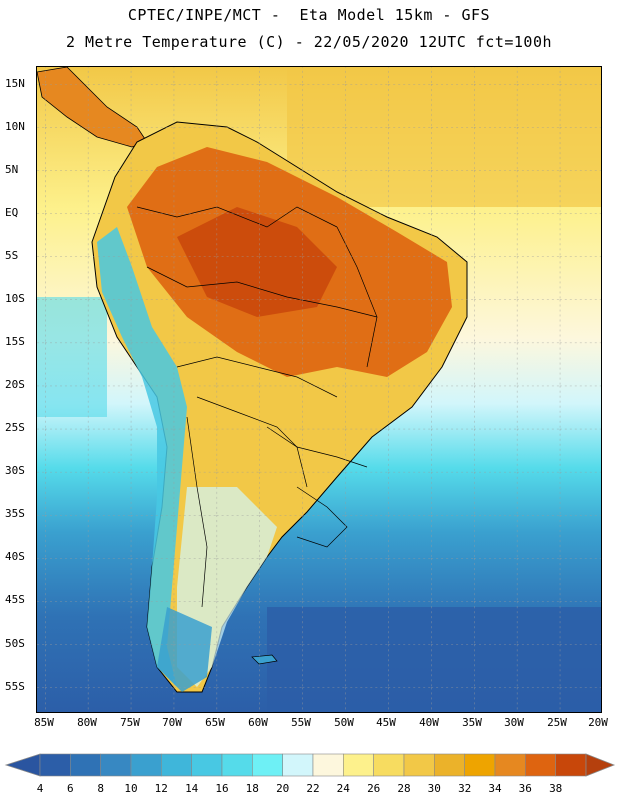  What do you see at coordinates (15, 298) in the screenshot?
I see `lat-label-10s: 10S` at bounding box center [15, 298].